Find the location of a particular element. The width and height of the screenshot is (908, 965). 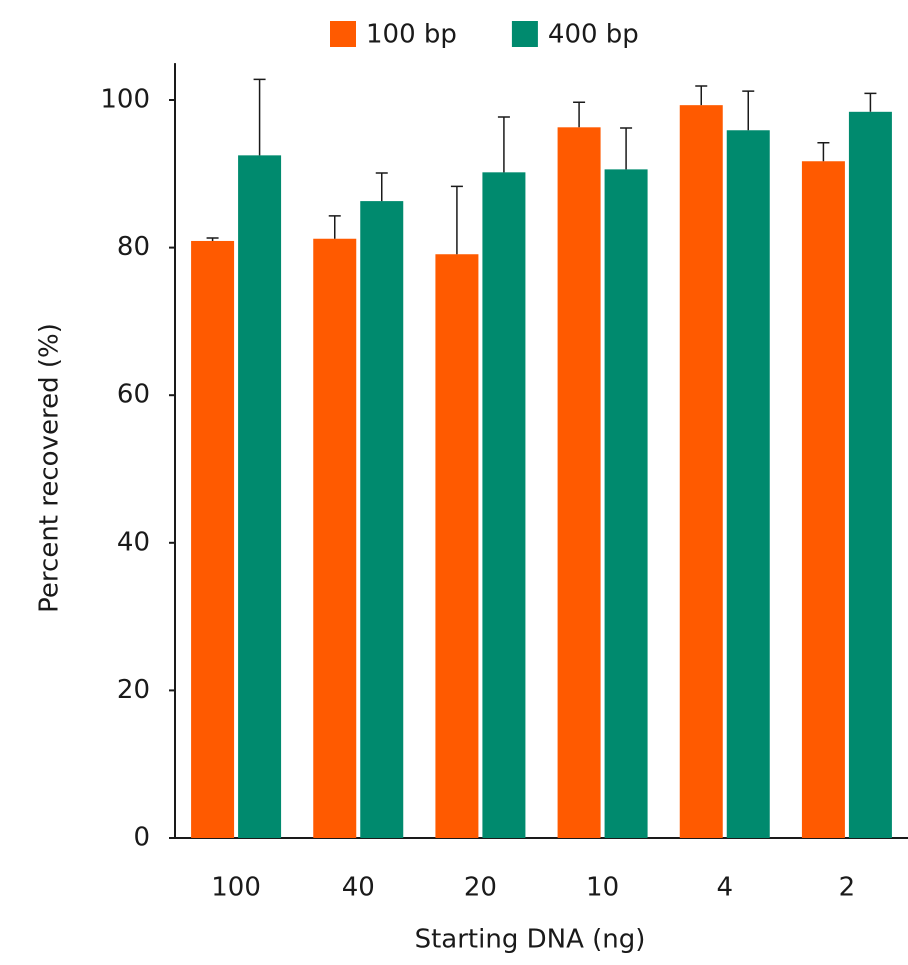

y-tick-label: 80 is located at coordinates (133, 247).